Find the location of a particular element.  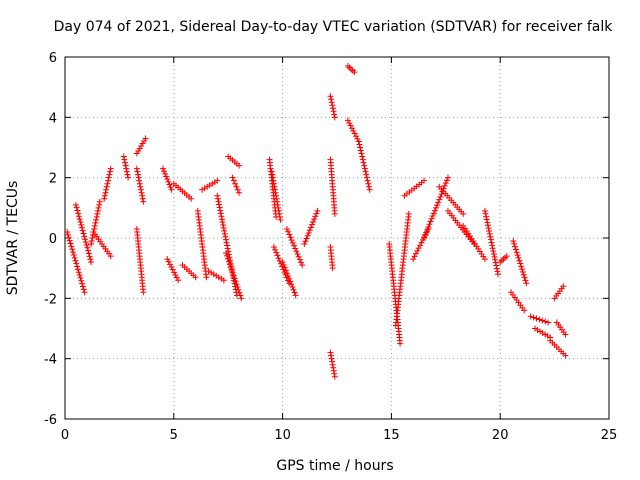

y-tick-label: -4 is located at coordinates (50, 360).